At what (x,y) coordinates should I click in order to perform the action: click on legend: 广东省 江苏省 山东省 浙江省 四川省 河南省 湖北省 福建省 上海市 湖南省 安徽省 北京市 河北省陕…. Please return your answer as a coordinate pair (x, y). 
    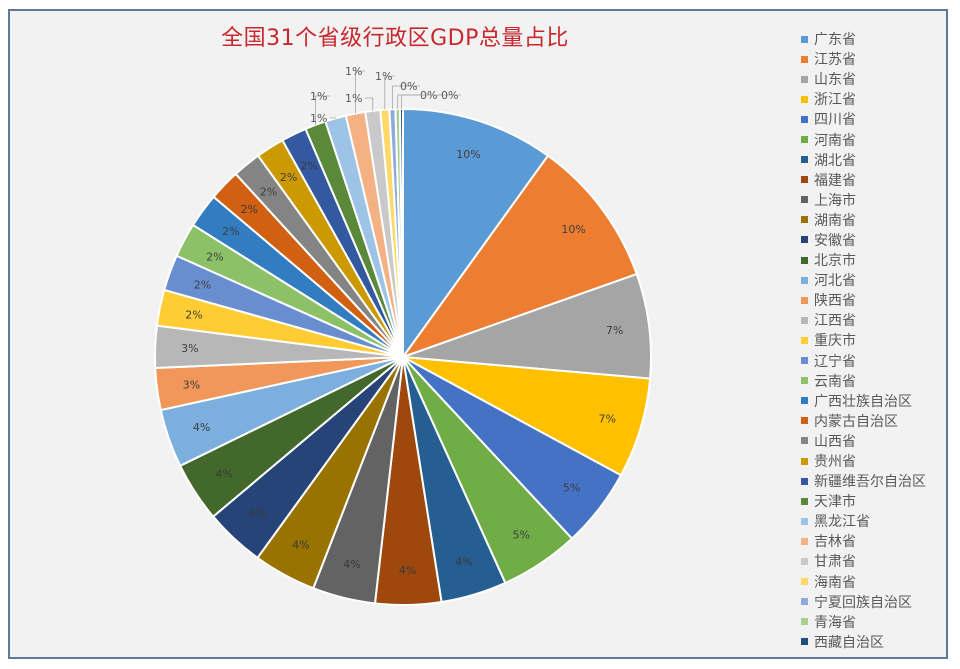
    Looking at the image, I should click on (876, 340).